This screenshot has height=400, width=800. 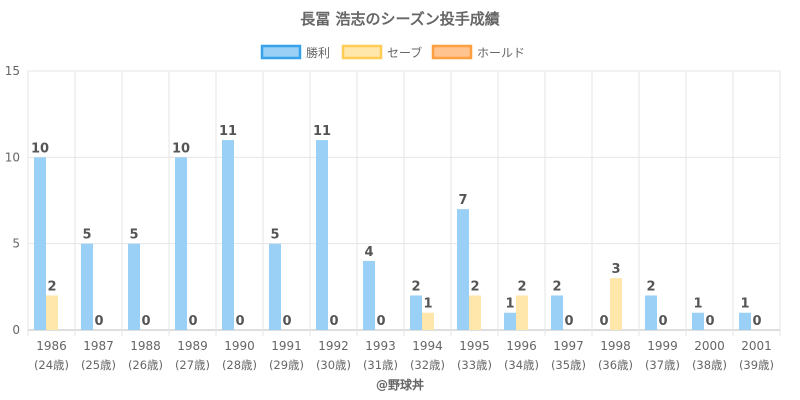 I want to click on x-tick-label: 1995, so click(x=474, y=346).